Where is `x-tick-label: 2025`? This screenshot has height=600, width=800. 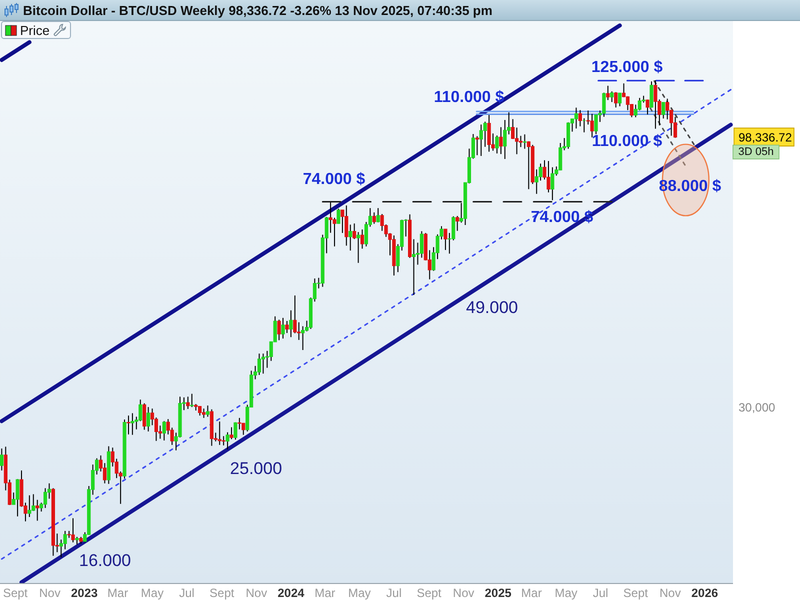
x-tick-label: 2025 is located at coordinates (498, 593).